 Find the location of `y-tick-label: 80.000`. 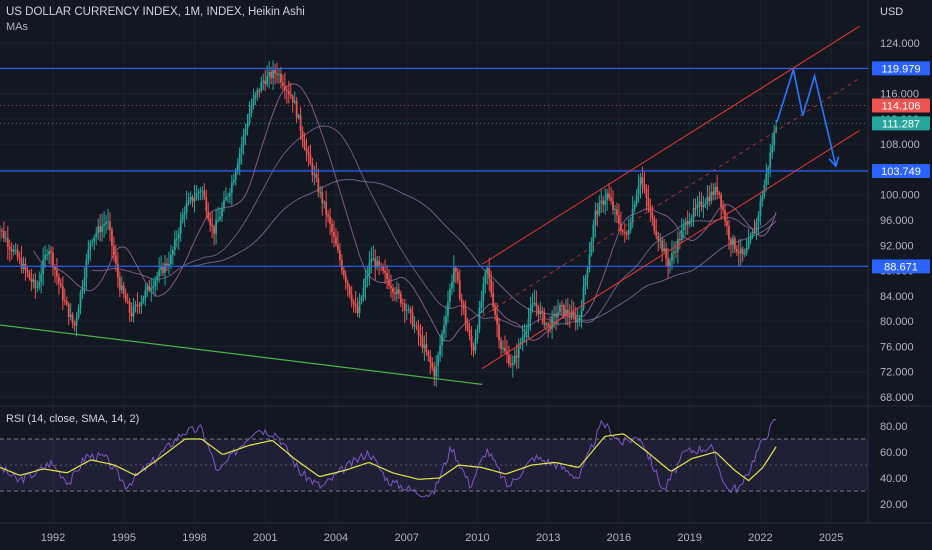

y-tick-label: 80.000 is located at coordinates (897, 322).